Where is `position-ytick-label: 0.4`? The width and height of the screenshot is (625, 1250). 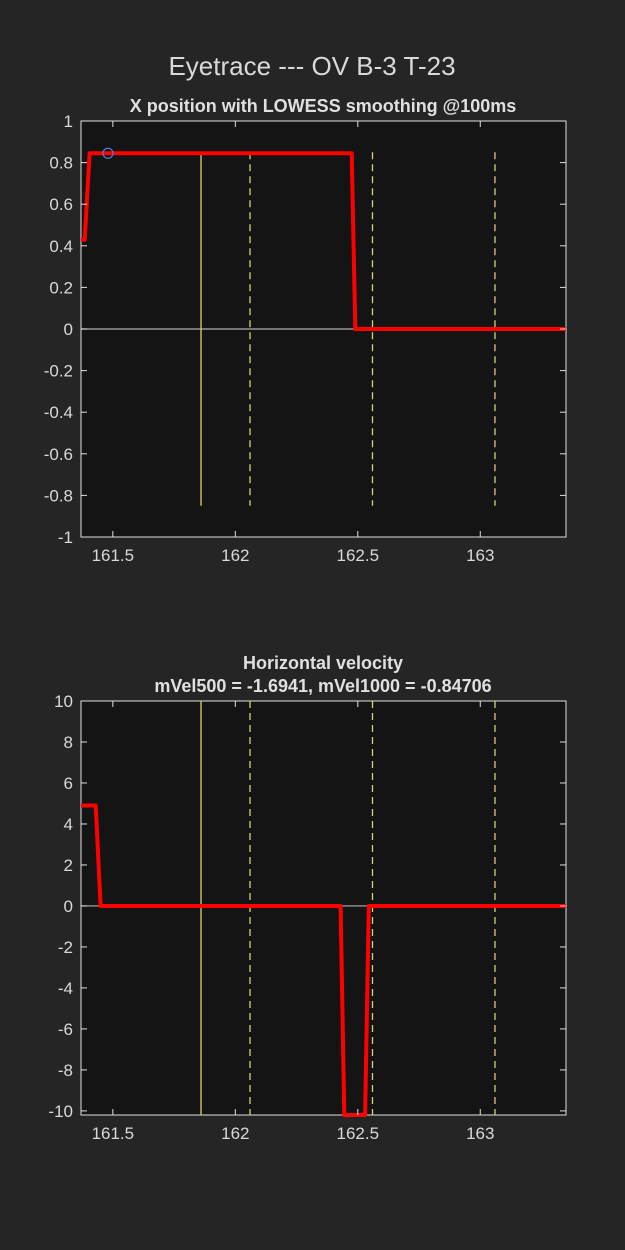
position-ytick-label: 0.4 is located at coordinates (61, 246).